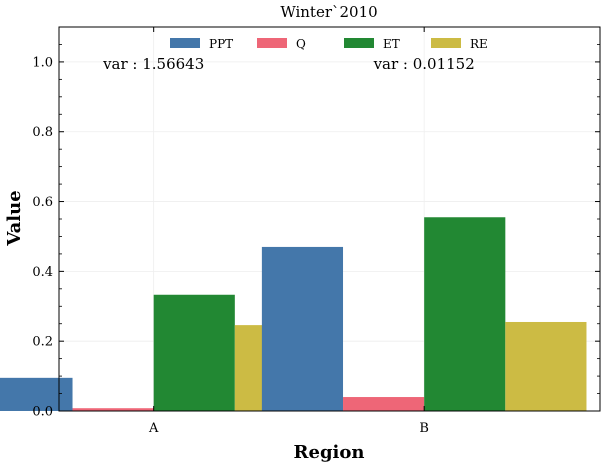 The height and width of the screenshot is (469, 605). Describe the element at coordinates (359, 43) in the screenshot. I see `legend-swatch-et` at that location.